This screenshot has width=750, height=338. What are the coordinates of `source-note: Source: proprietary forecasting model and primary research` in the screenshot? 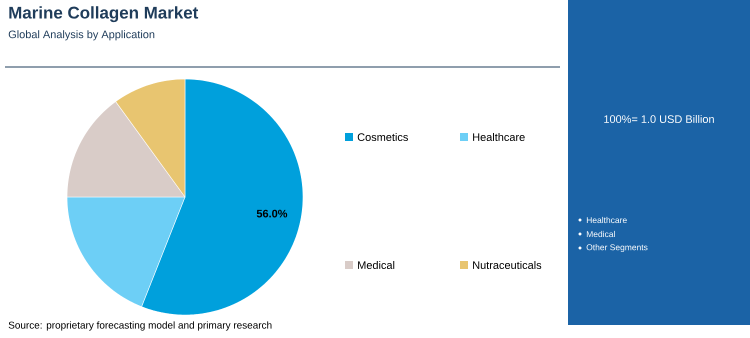 It's located at (140, 326).